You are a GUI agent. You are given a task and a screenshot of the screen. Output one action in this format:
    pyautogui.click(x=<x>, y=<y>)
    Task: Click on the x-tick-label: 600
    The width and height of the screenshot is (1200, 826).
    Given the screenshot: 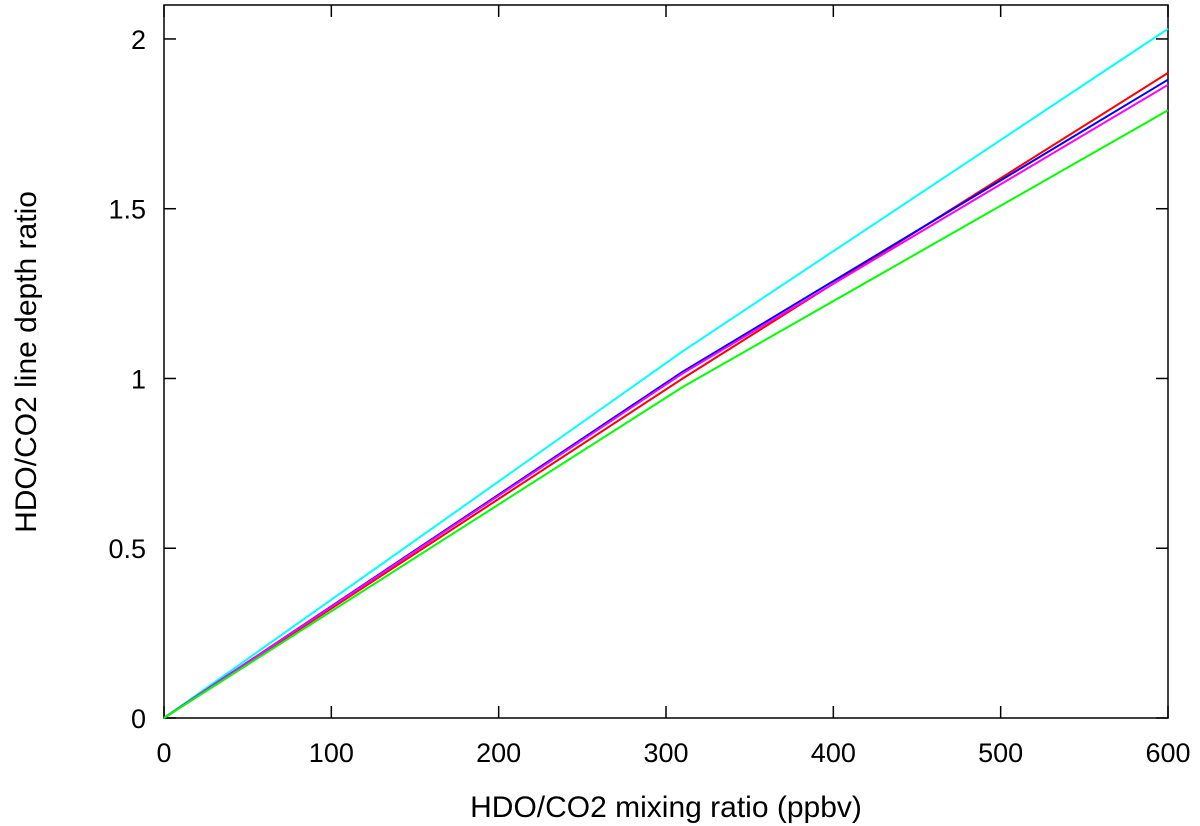 What is the action you would take?
    pyautogui.click(x=1167, y=753)
    